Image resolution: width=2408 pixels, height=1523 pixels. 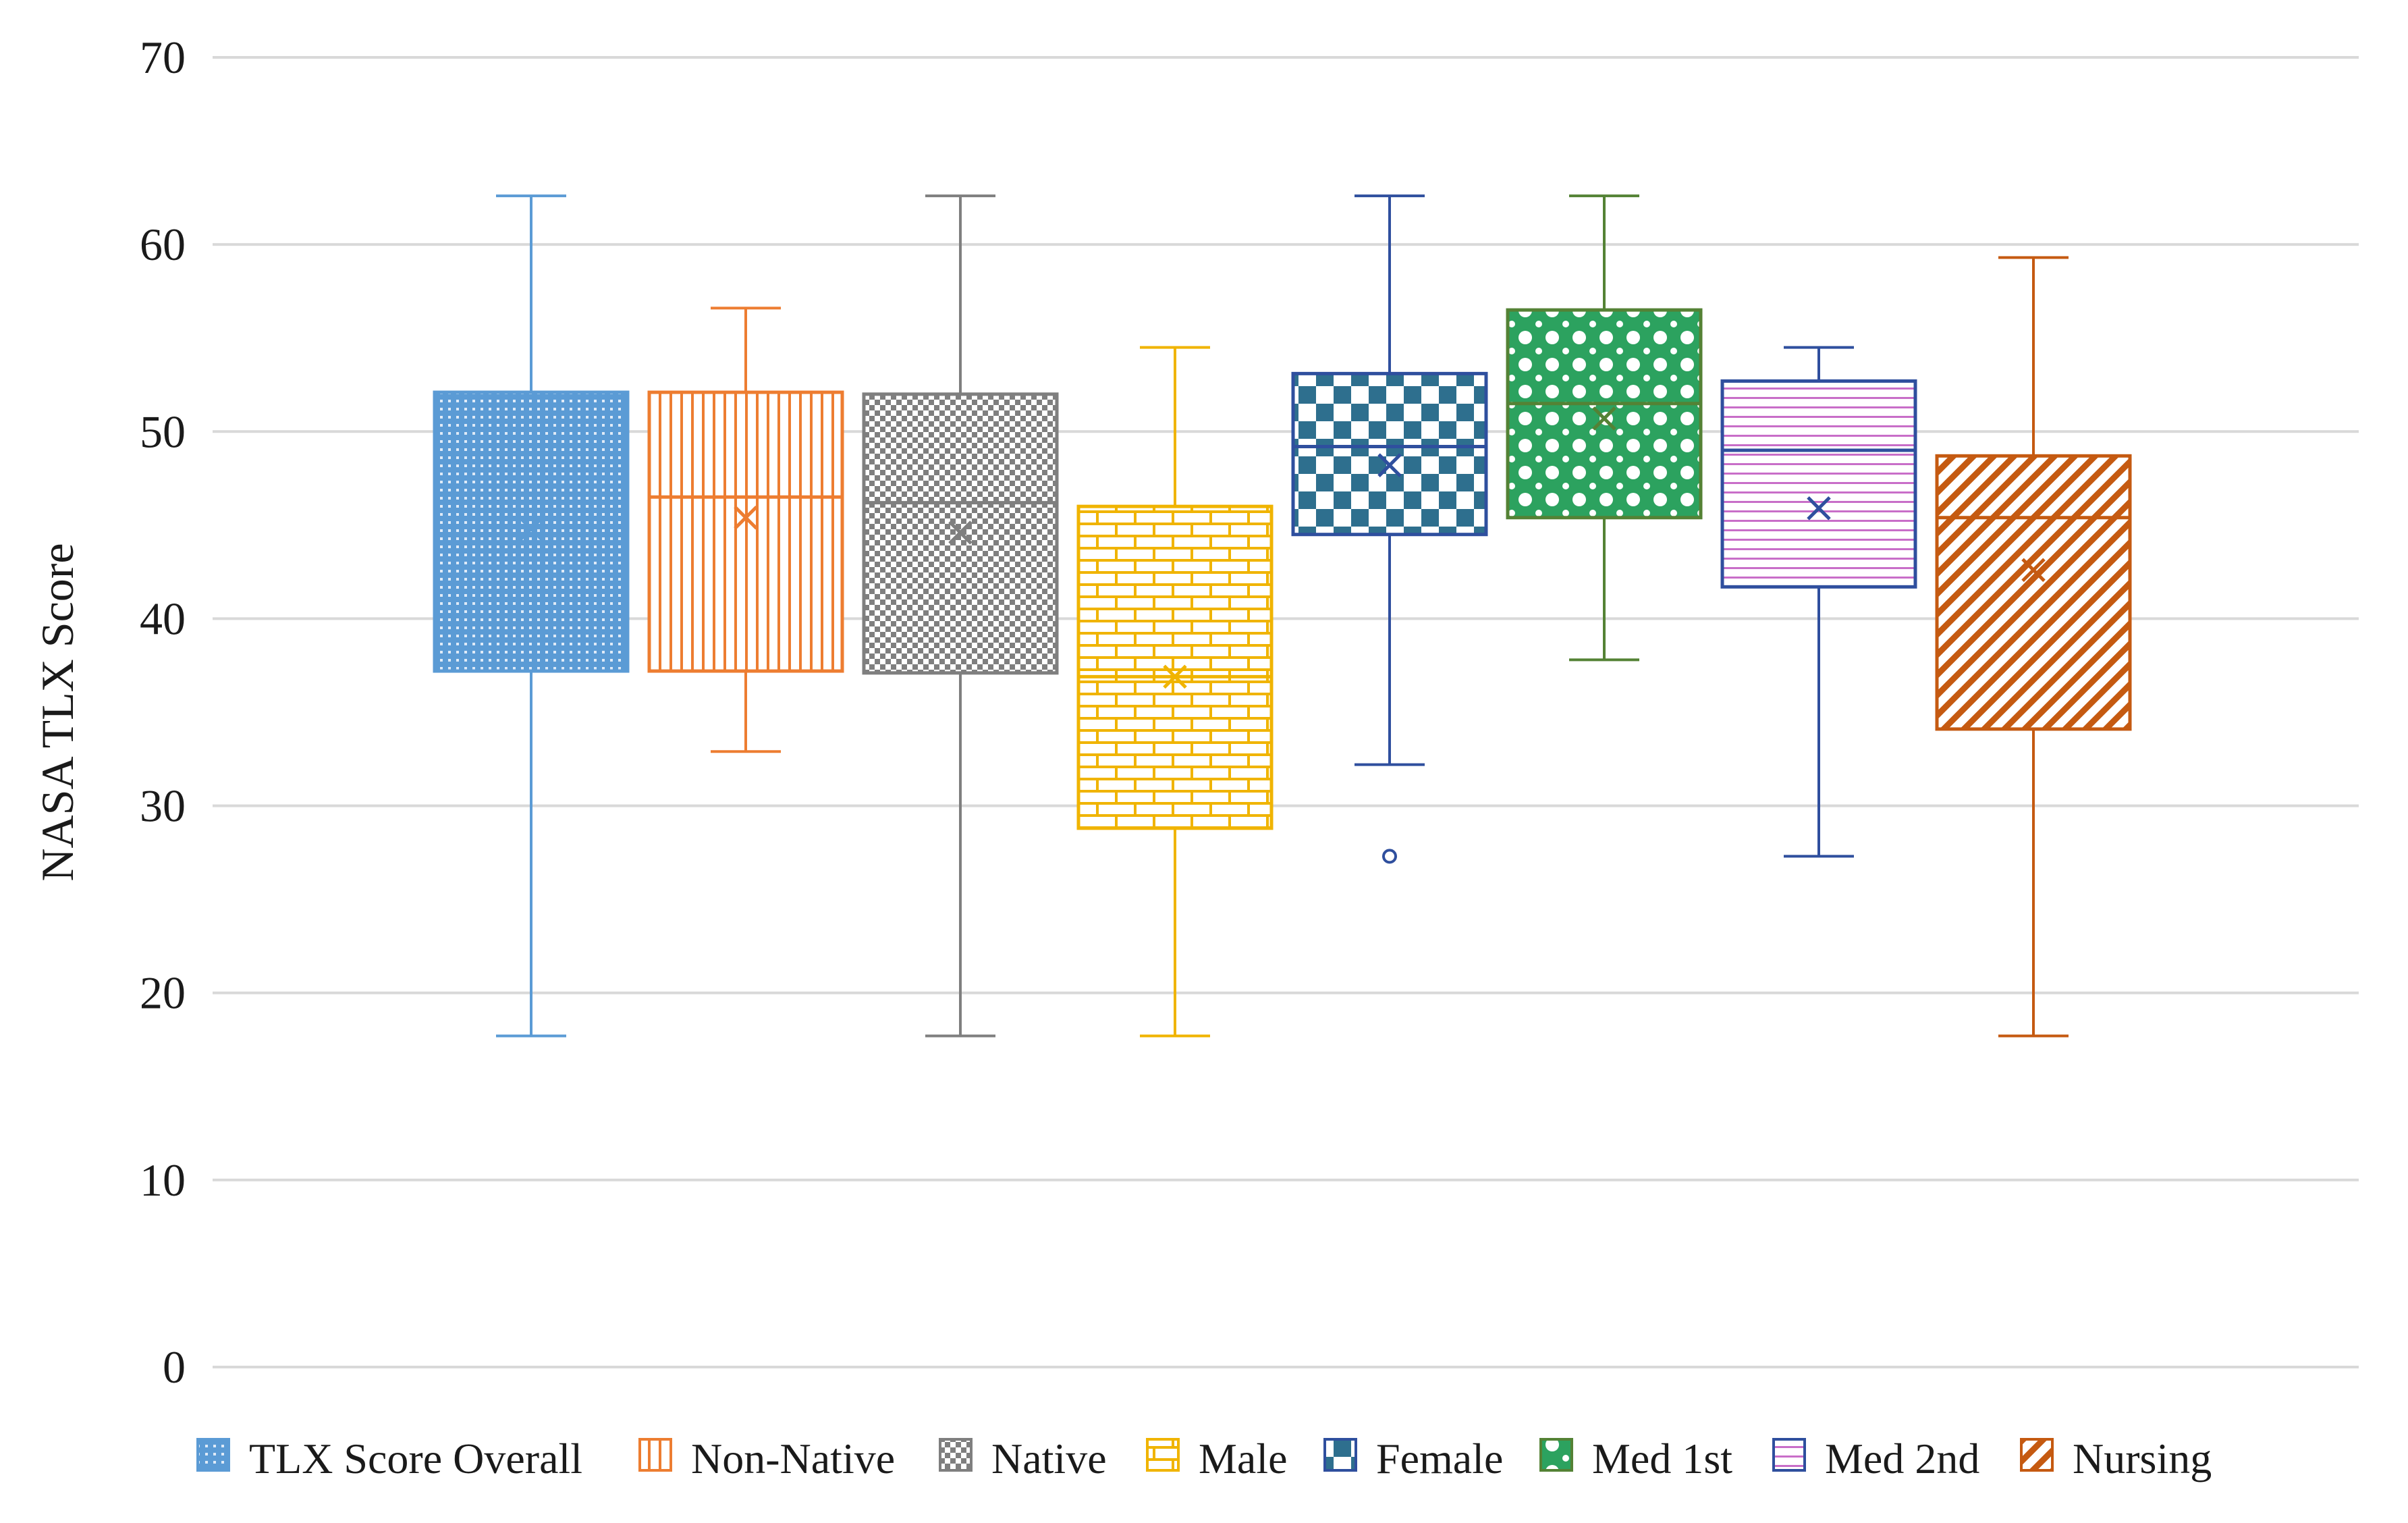 I want to click on y-tick-label: 50, so click(x=163, y=431).